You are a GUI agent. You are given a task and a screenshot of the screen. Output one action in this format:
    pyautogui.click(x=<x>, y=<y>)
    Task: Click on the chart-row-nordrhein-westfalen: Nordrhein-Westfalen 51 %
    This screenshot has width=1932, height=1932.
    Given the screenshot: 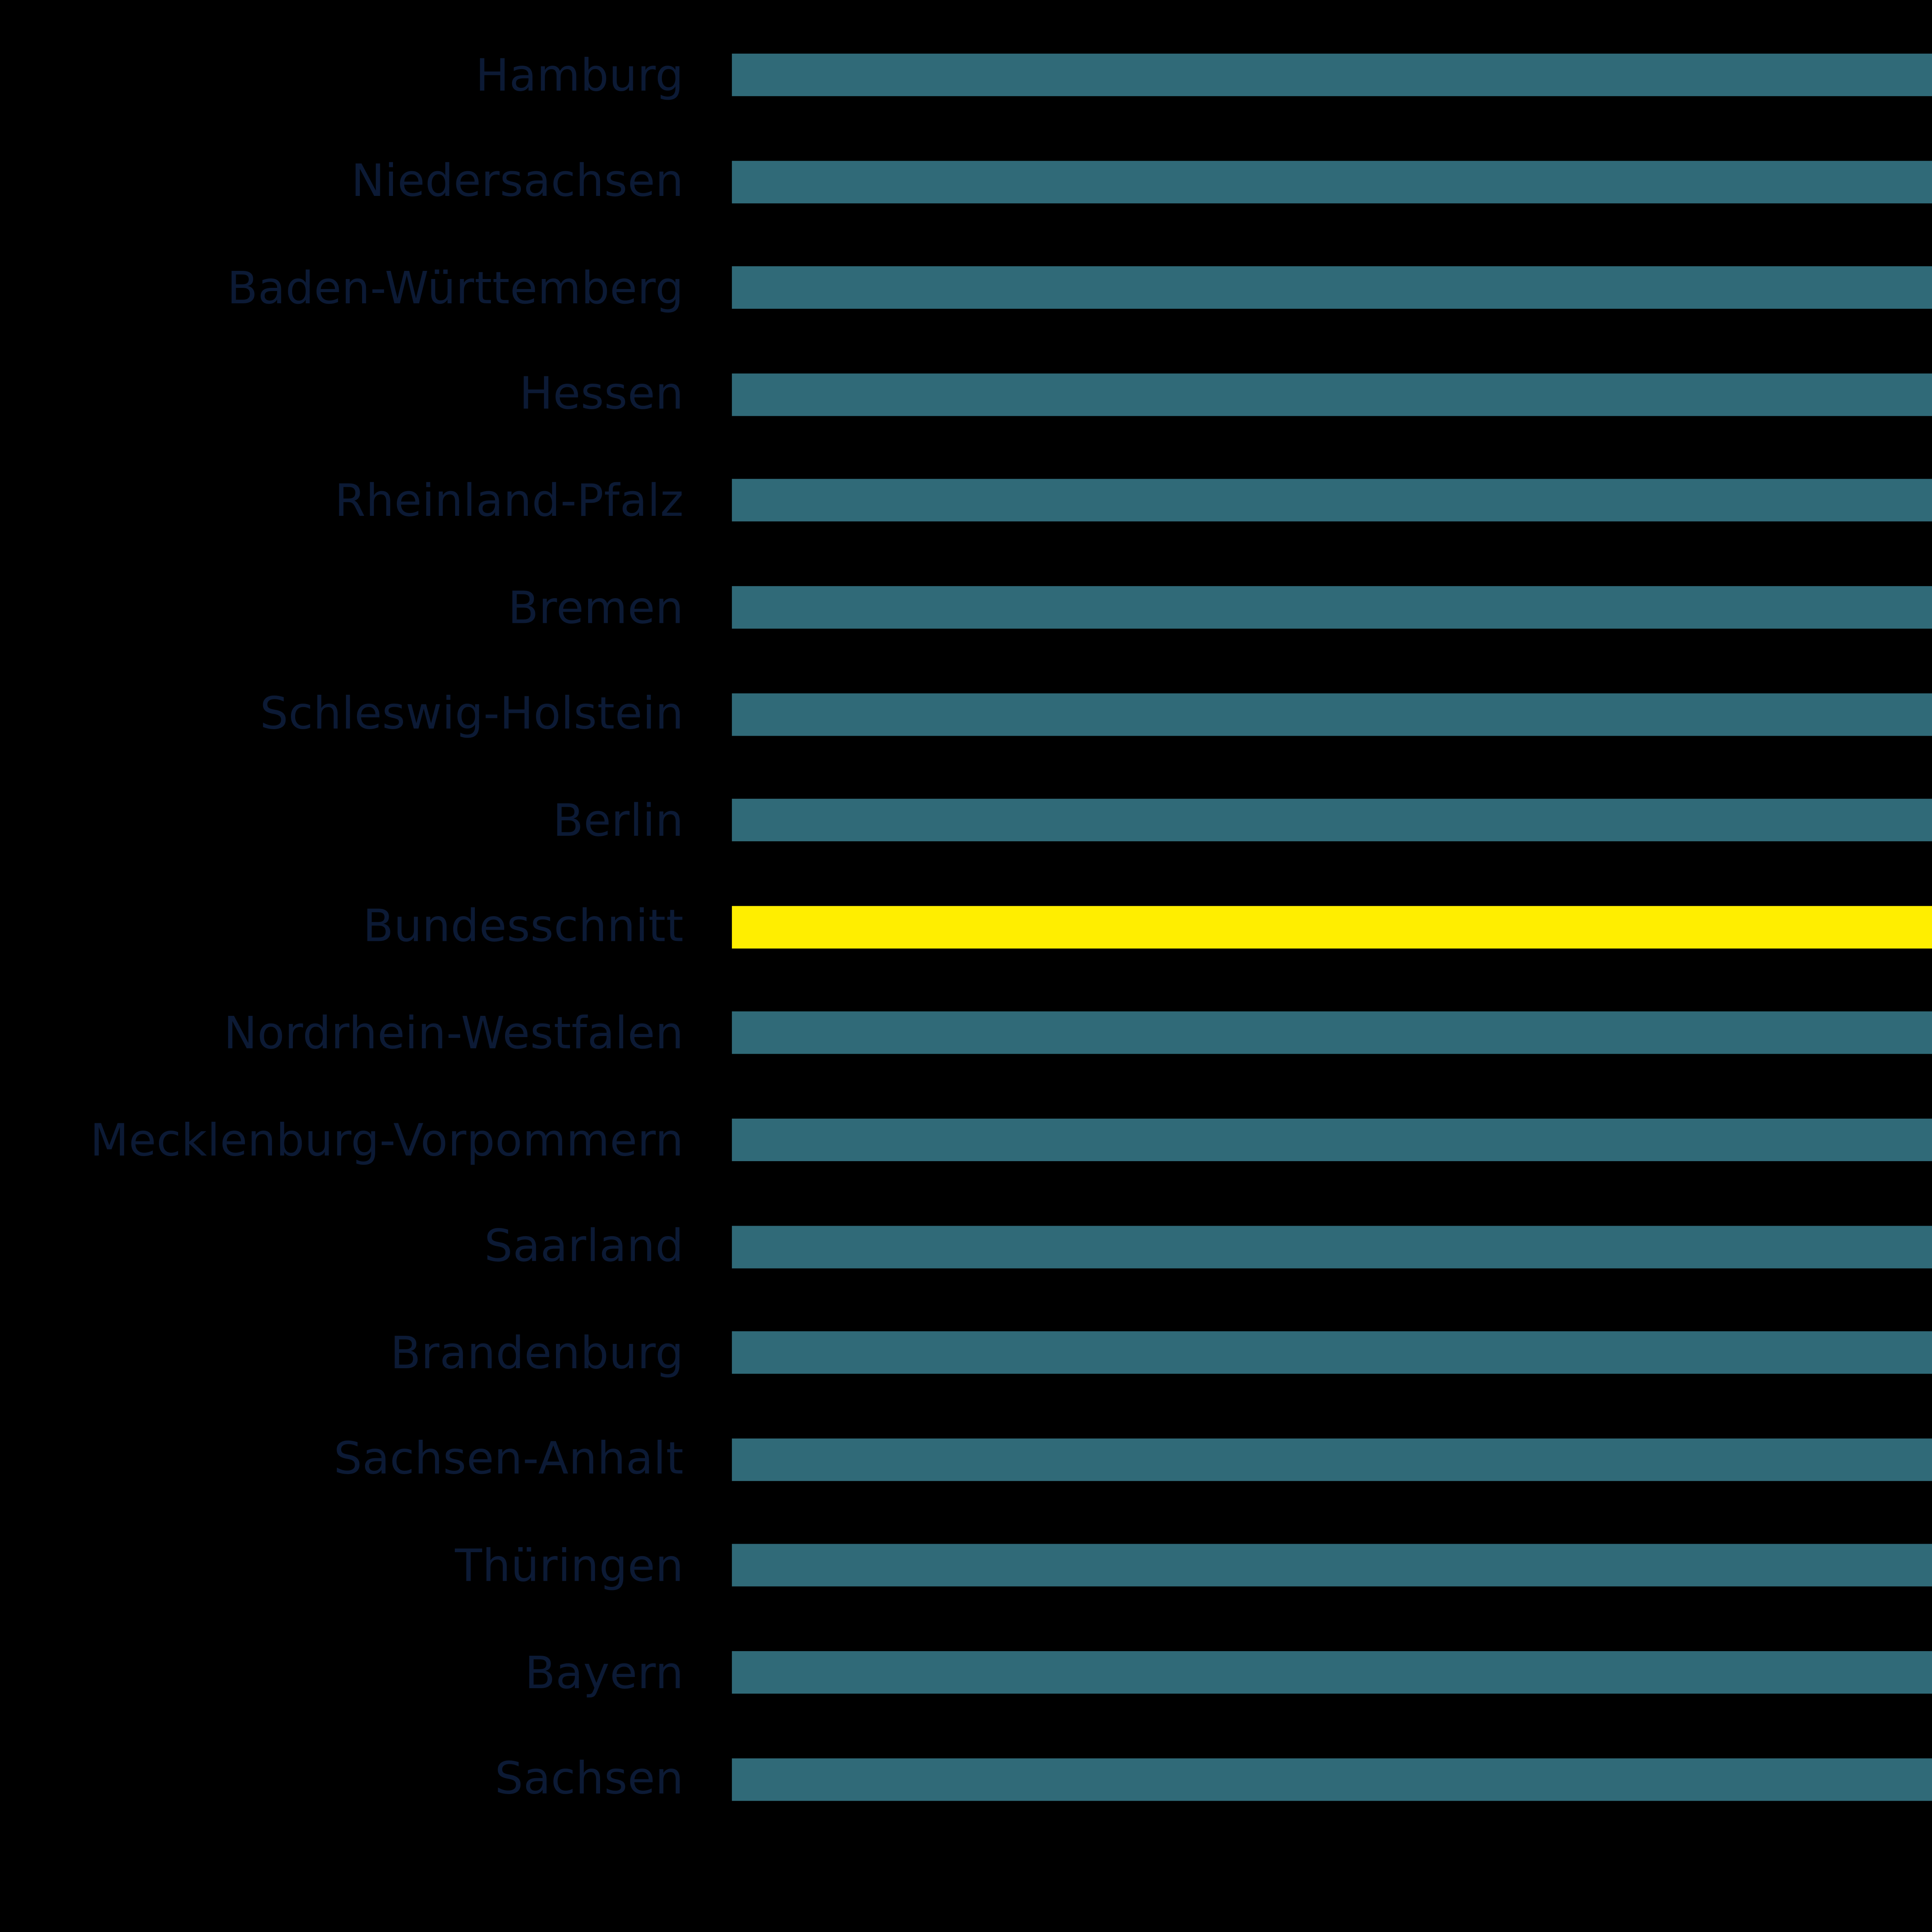 What is the action you would take?
    pyautogui.click(x=966, y=1034)
    